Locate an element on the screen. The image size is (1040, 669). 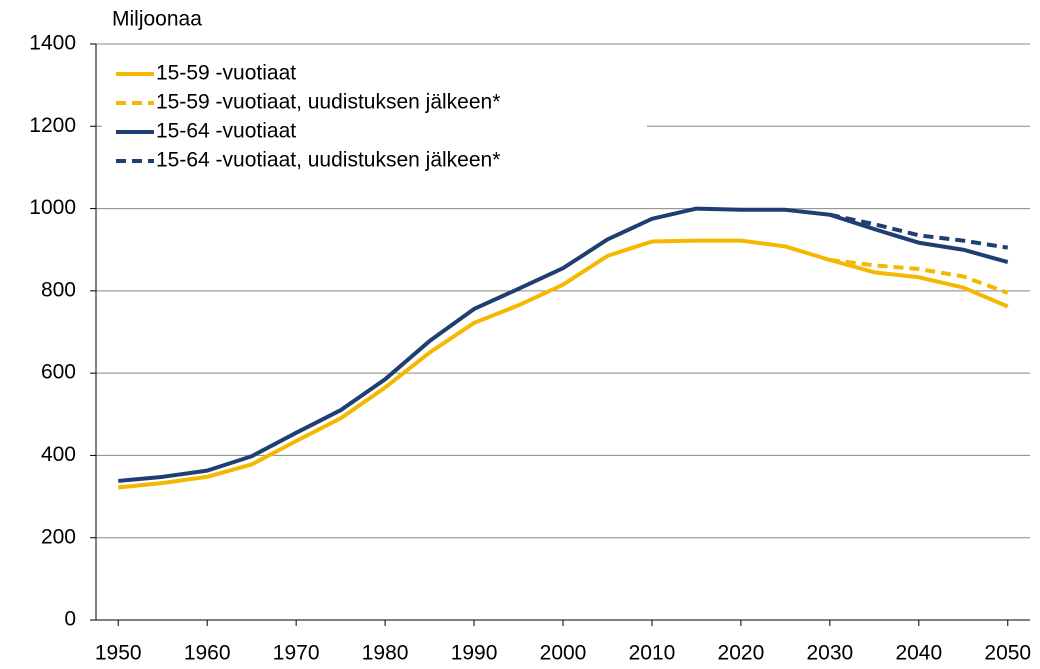
legend-label: 15-59 -vuotiaat, uudistuksen jälkeen* is located at coordinates (328, 102).